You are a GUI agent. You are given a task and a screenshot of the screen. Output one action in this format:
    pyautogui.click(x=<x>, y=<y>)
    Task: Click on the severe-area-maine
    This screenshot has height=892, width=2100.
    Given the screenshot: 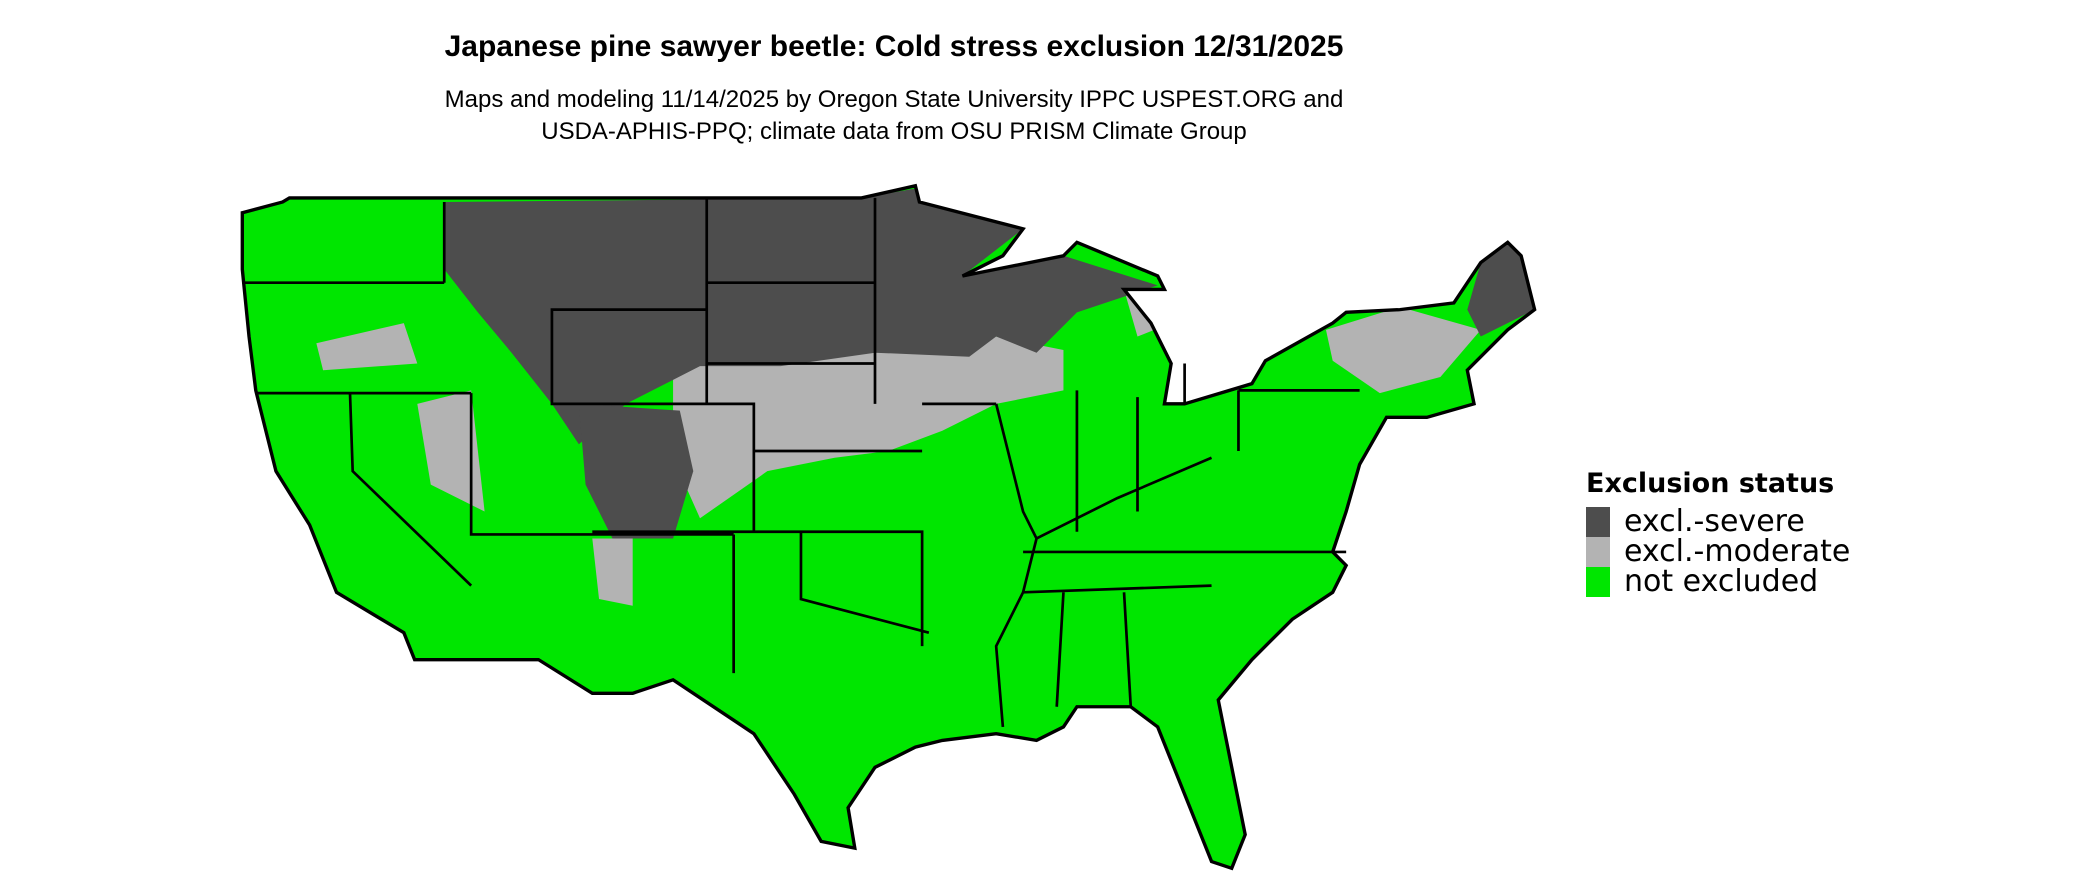 What is the action you would take?
    pyautogui.click(x=1501, y=289)
    